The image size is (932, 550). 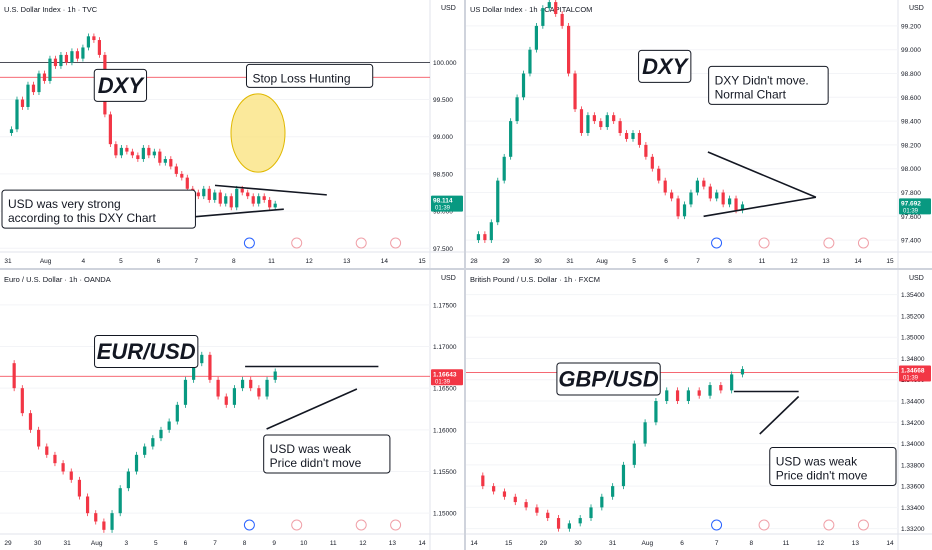 I want to click on y-tick-label: 97.400, so click(x=911, y=241).